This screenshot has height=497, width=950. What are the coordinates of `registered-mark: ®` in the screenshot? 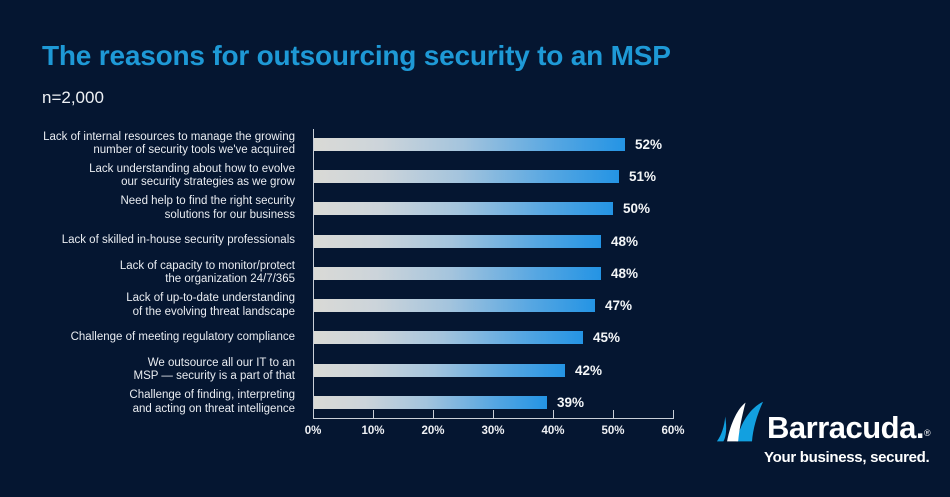 It's located at (927, 433).